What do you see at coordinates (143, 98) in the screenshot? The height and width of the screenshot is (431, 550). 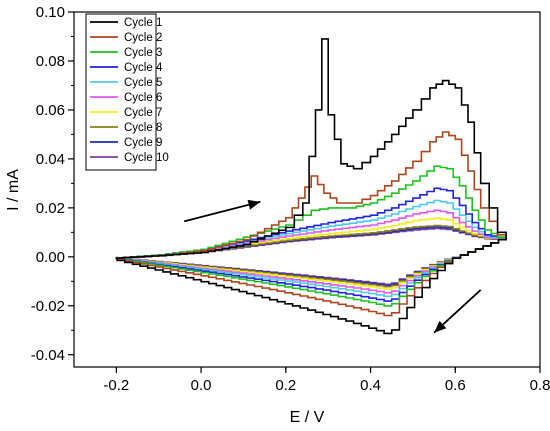 I see `legend-label: Cycle 6` at bounding box center [143, 98].